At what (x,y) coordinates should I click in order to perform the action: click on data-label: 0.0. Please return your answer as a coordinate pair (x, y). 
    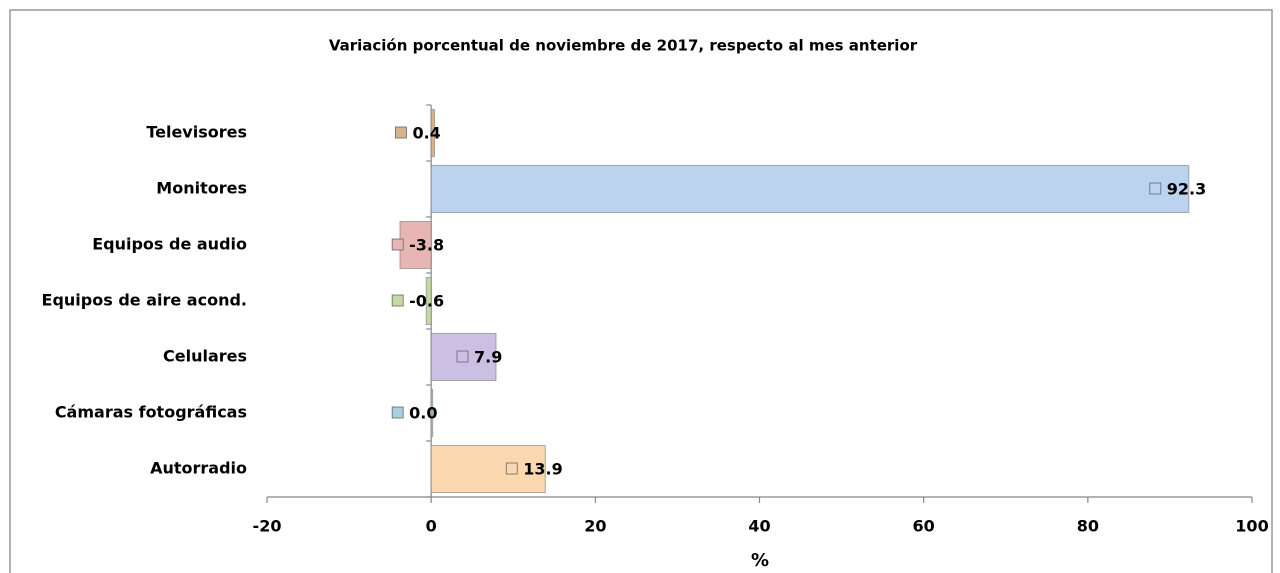
    Looking at the image, I should click on (423, 413).